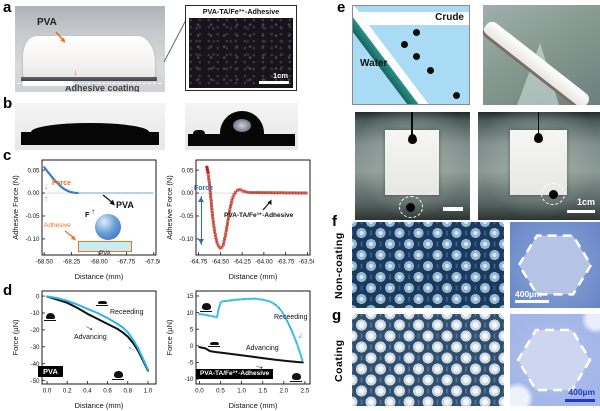 The image size is (600, 411). What do you see at coordinates (107, 391) in the screenshot?
I see `svg-text: 0.6` at bounding box center [107, 391].